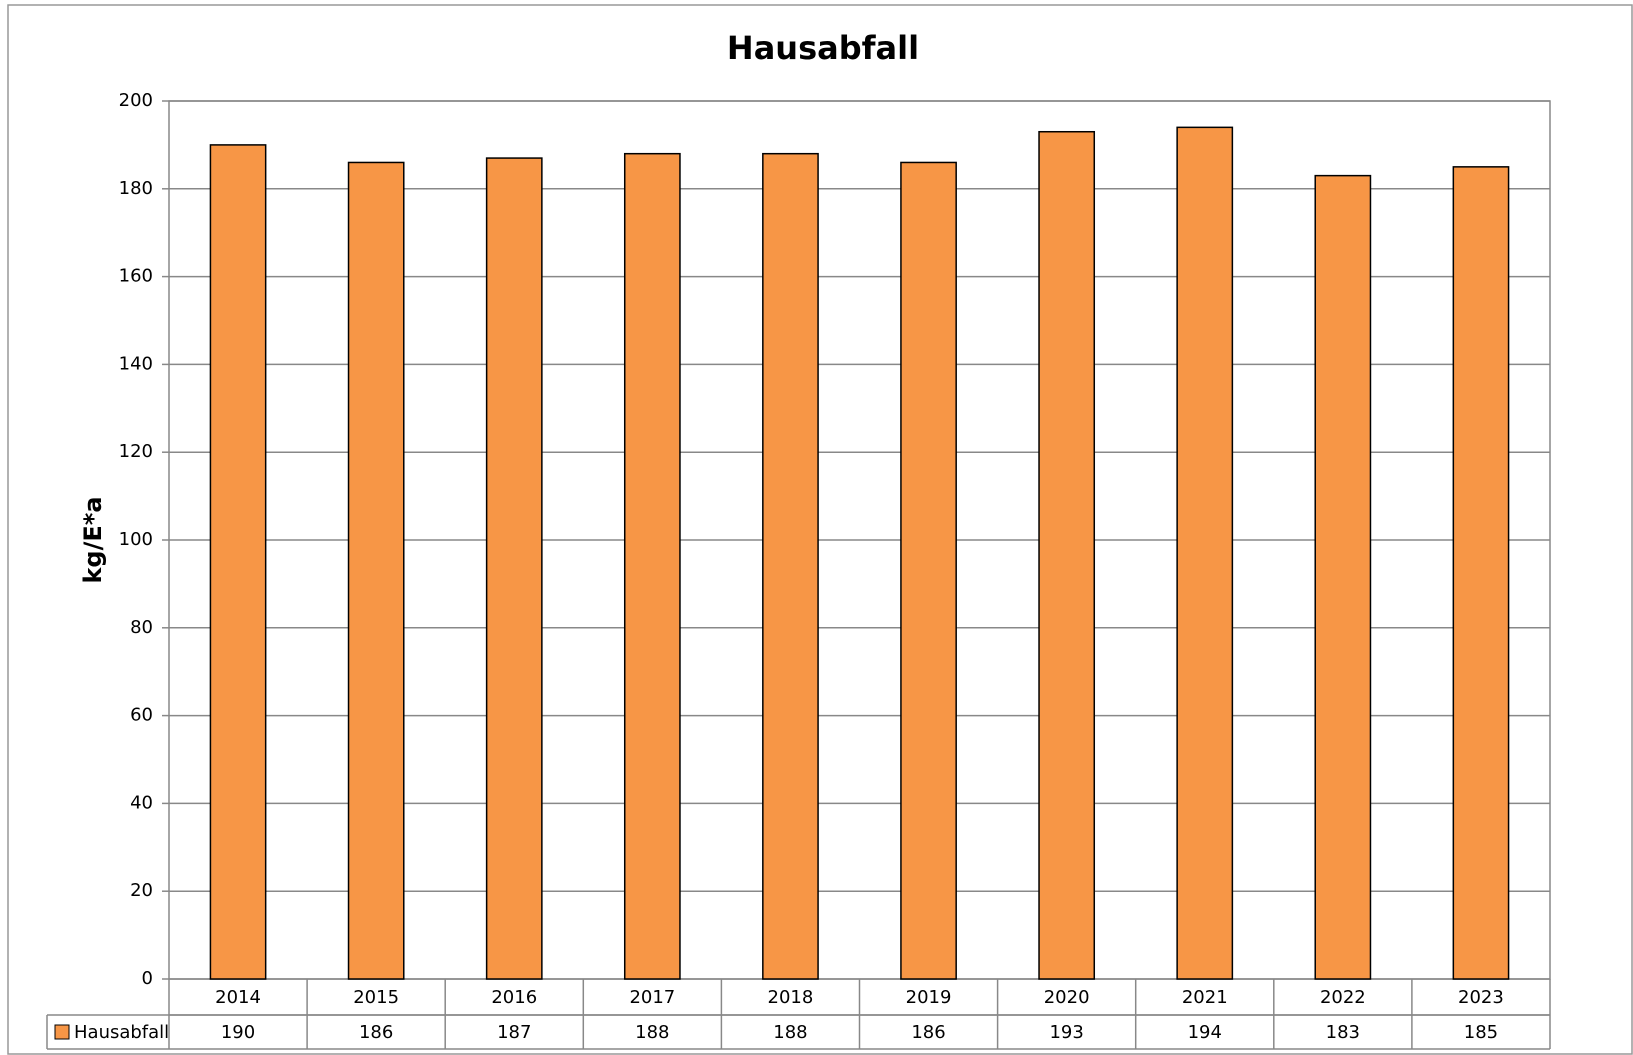 This screenshot has width=1633, height=1055. I want to click on data-table-value: 194, so click(1205, 1032).